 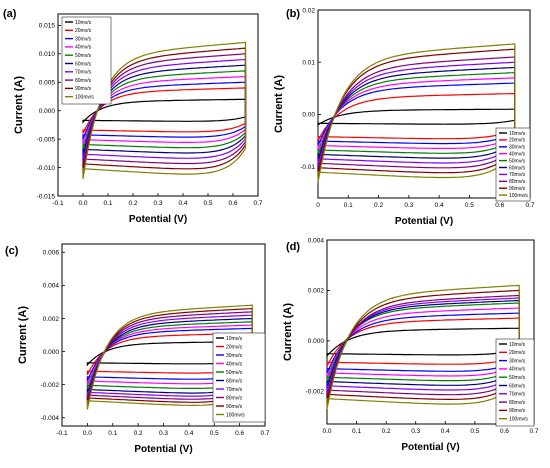 What do you see at coordinates (308, 10) in the screenshot?
I see `y-tick-label: 0.02` at bounding box center [308, 10].